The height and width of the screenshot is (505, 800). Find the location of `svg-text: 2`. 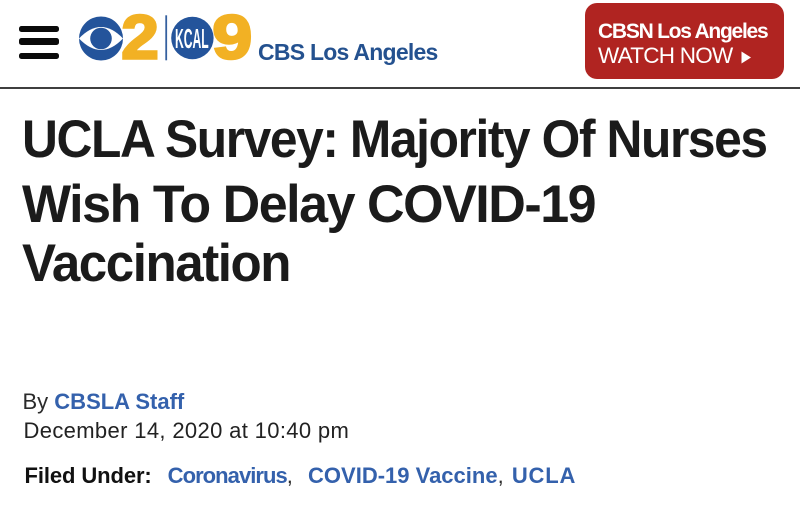

svg-text: 2 is located at coordinates (140, 39).